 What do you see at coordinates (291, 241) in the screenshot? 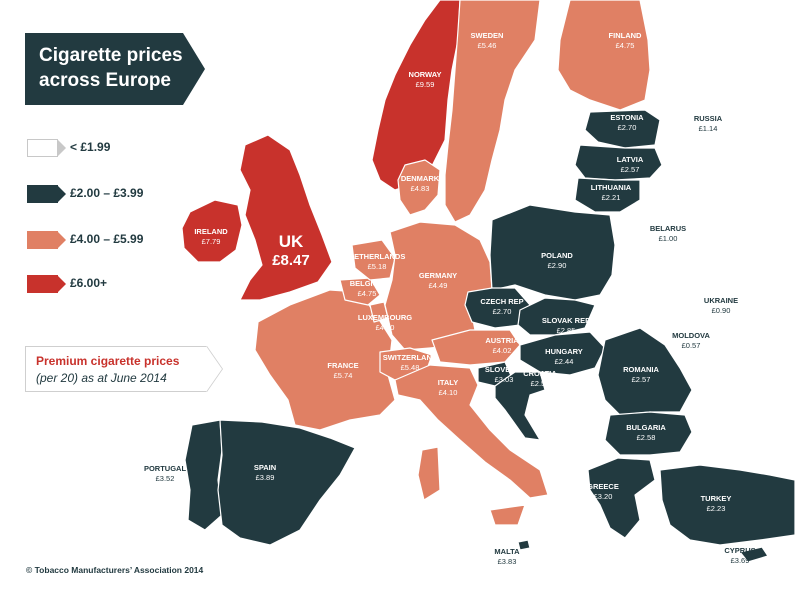
I see `country-name-label: UK` at bounding box center [291, 241].